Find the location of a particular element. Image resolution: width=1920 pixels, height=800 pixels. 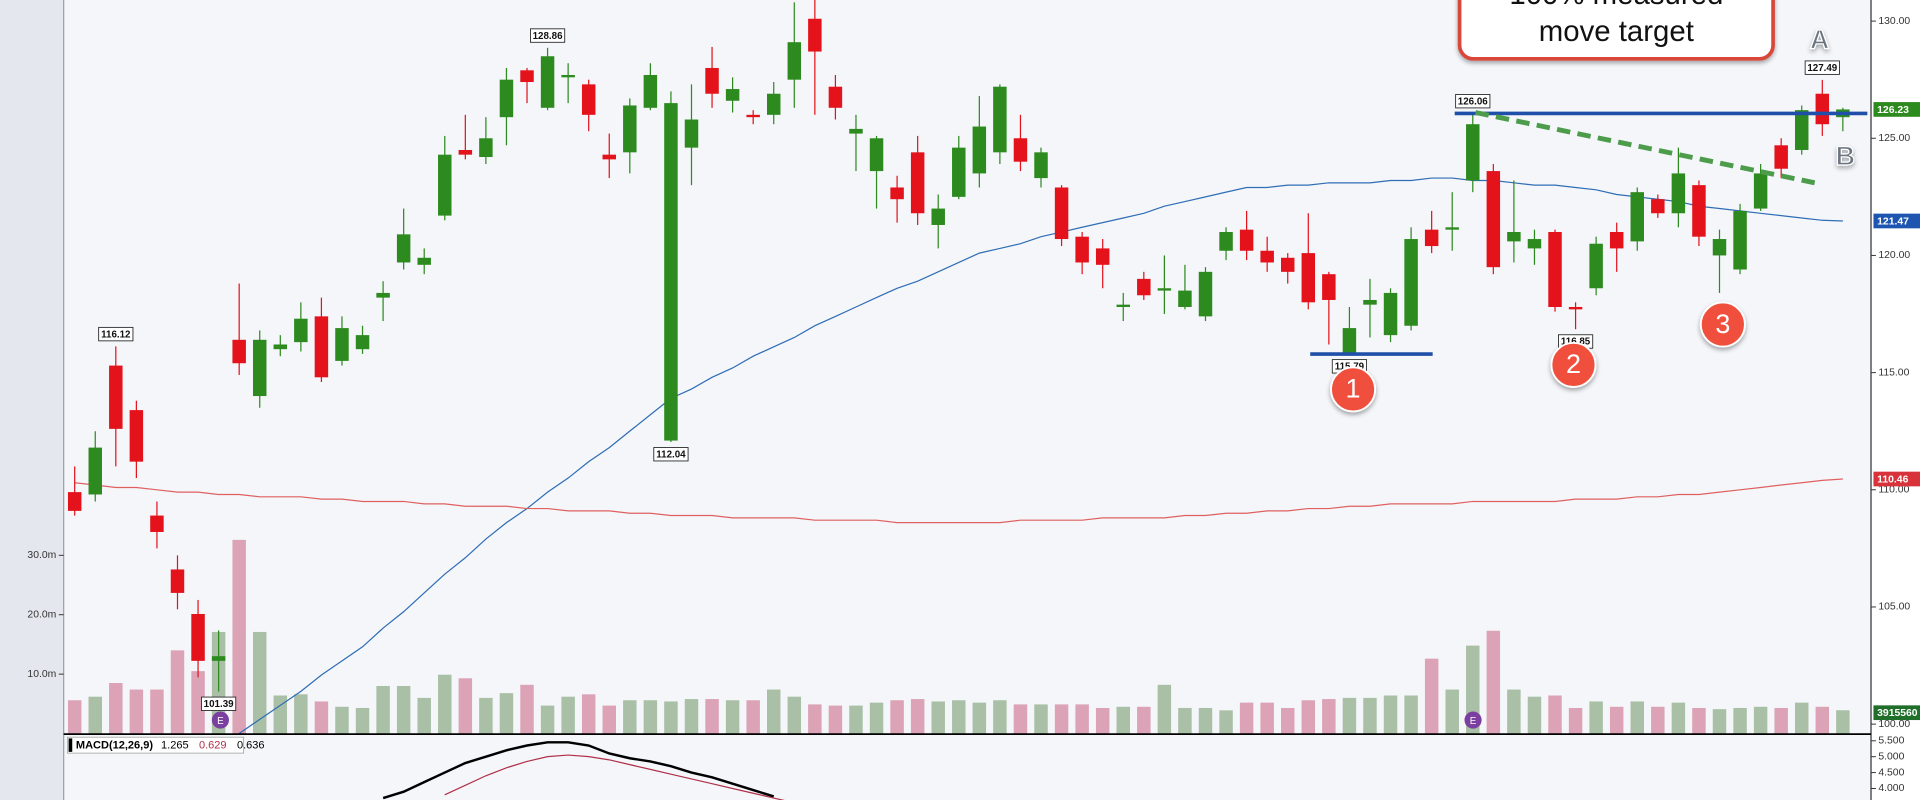

left-strip is located at coordinates (32, 400).